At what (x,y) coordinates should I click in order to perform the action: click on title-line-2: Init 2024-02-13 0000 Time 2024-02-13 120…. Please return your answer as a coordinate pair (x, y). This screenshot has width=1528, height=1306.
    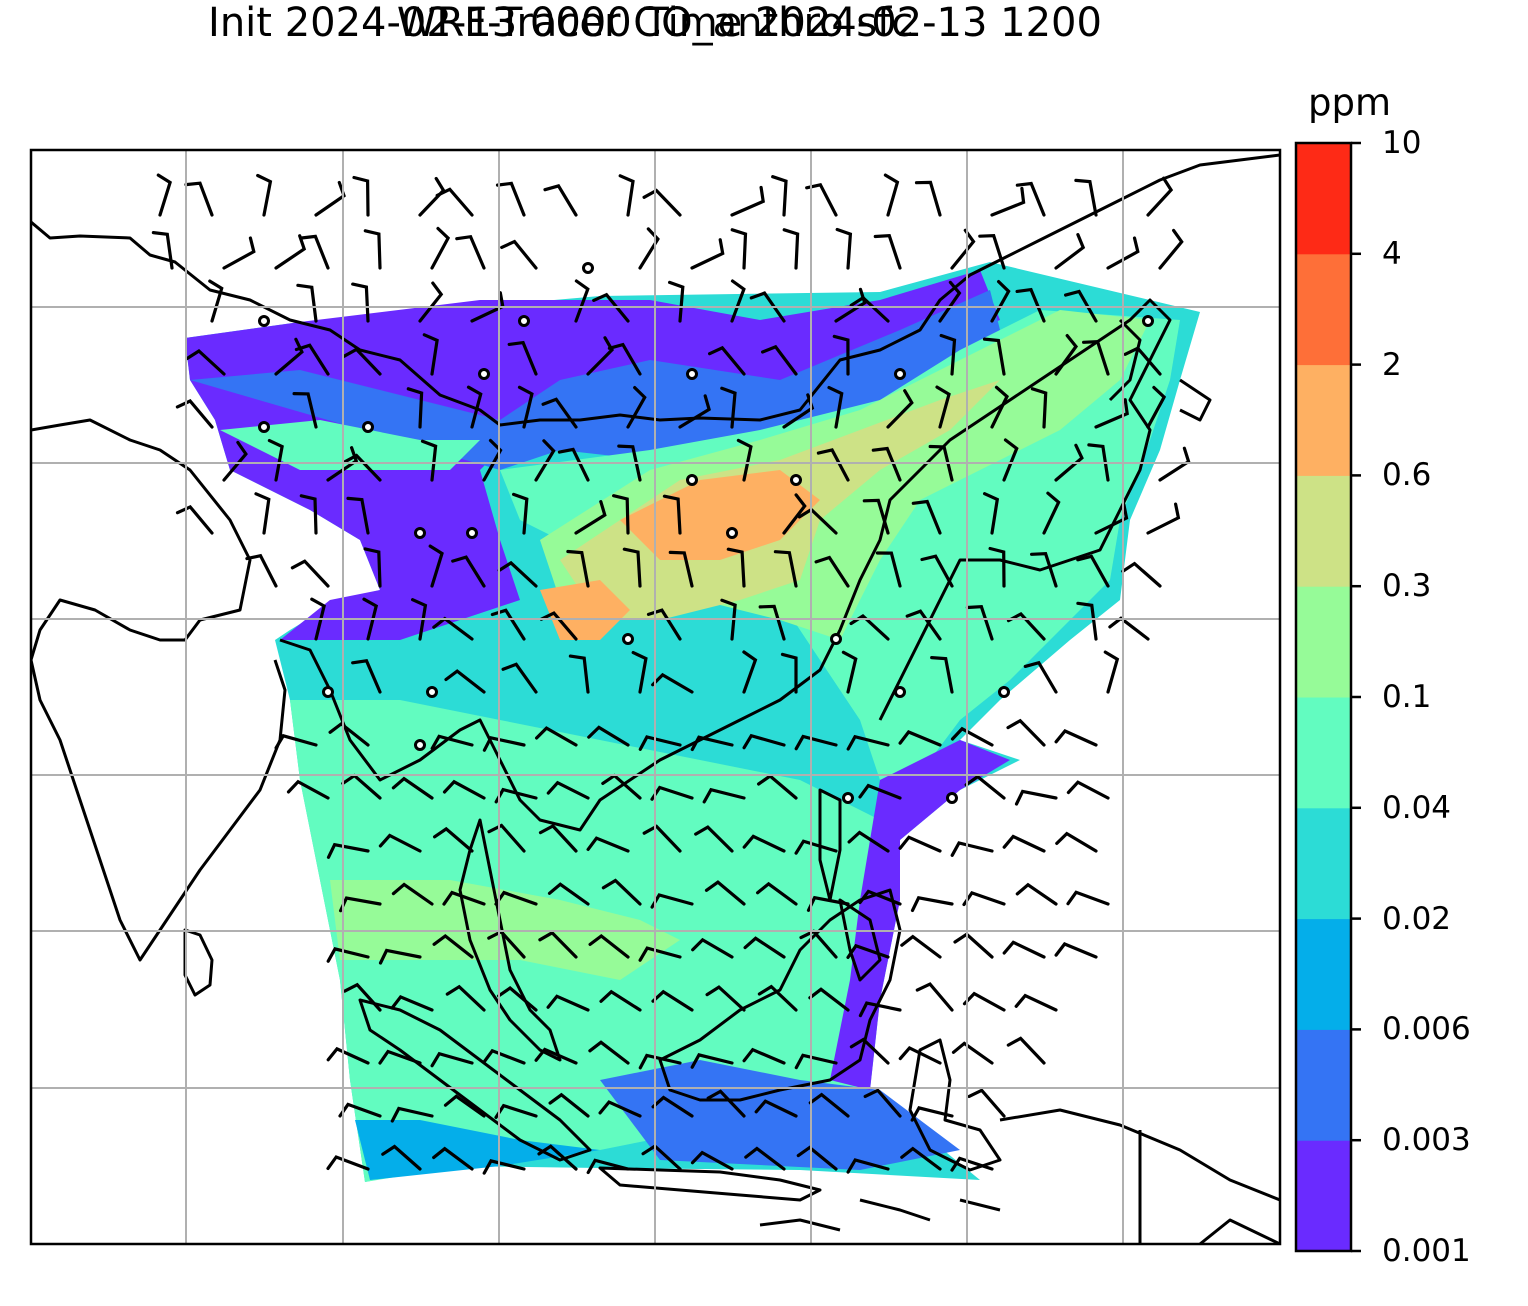
    Looking at the image, I should click on (655, 23).